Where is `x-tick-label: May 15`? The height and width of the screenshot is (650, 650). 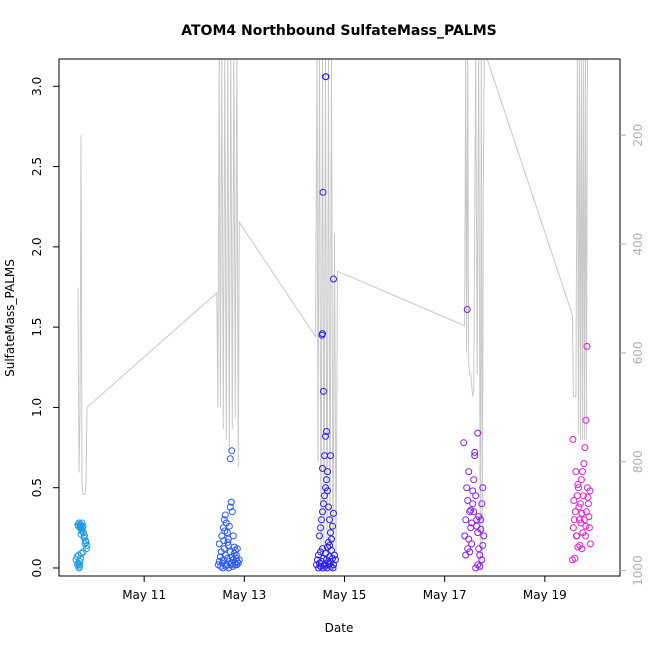
x-tick-label: May 15 is located at coordinates (345, 595).